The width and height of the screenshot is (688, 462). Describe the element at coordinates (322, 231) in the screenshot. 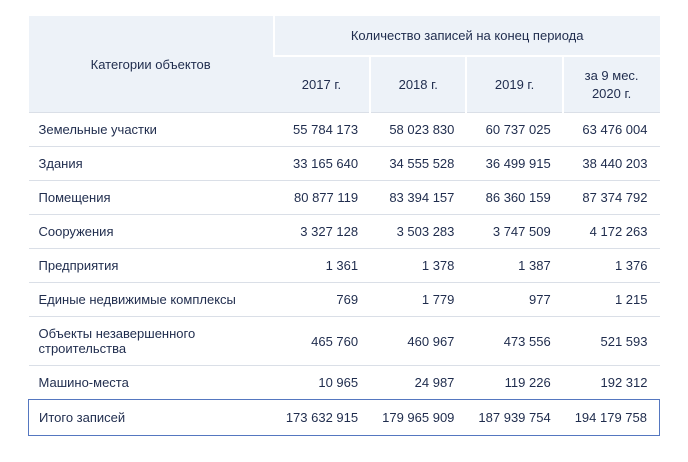

I see `row-value-2017: 3 327 128` at that location.